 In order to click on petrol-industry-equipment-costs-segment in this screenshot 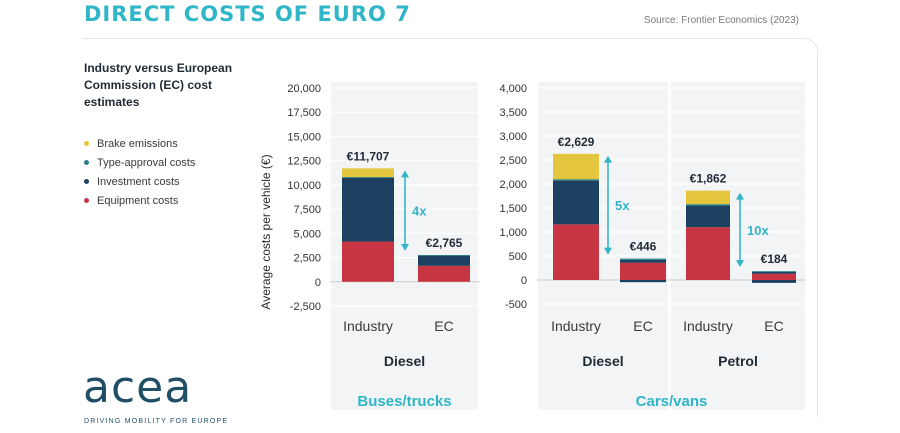, I will do `click(708, 253)`.